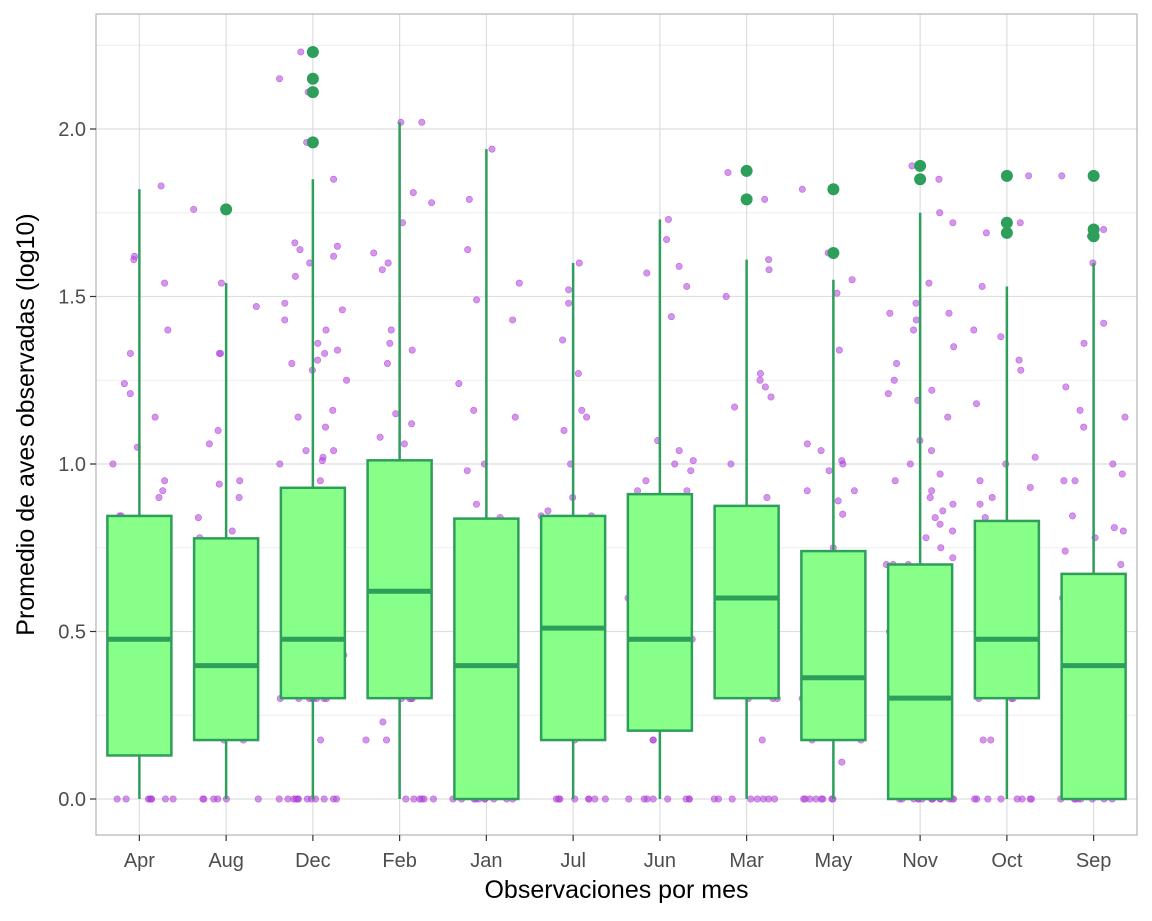 This screenshot has width=1152, height=921. I want to click on x-tick-label: Nov, so click(920, 861).